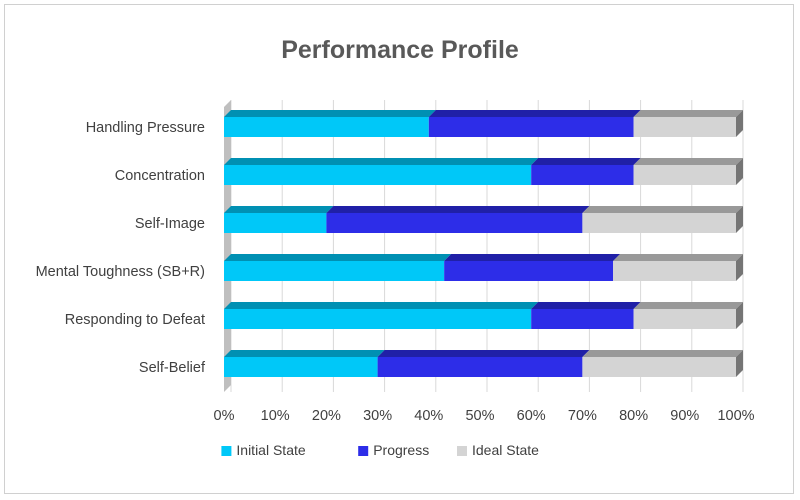 The height and width of the screenshot is (500, 800). I want to click on category-label: Responding to Defeat, so click(135, 320).